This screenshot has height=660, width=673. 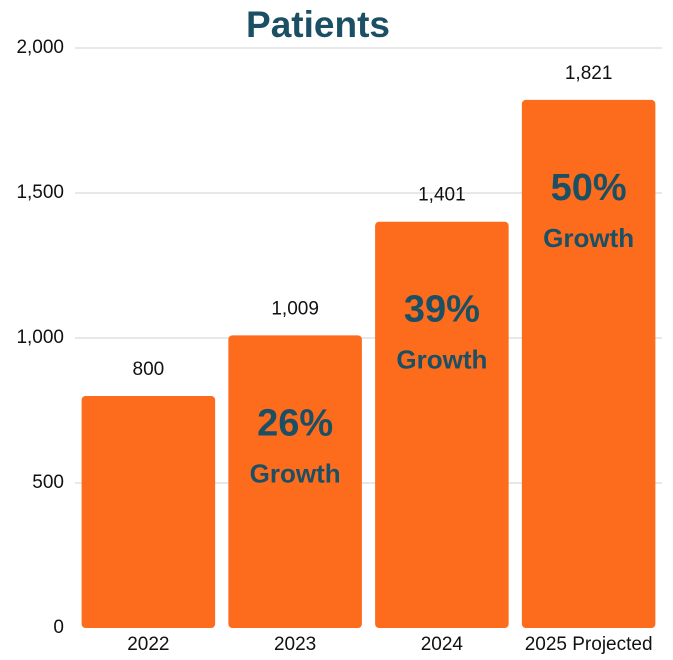 I want to click on value-label: 800, so click(x=149, y=369).